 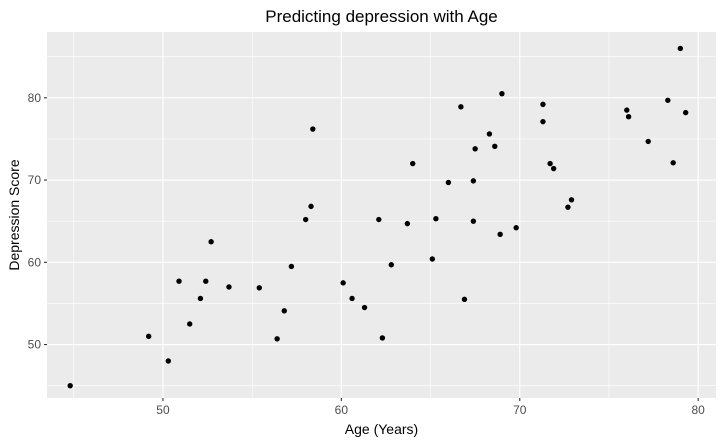 What do you see at coordinates (698, 410) in the screenshot?
I see `x-tick-label: 80` at bounding box center [698, 410].